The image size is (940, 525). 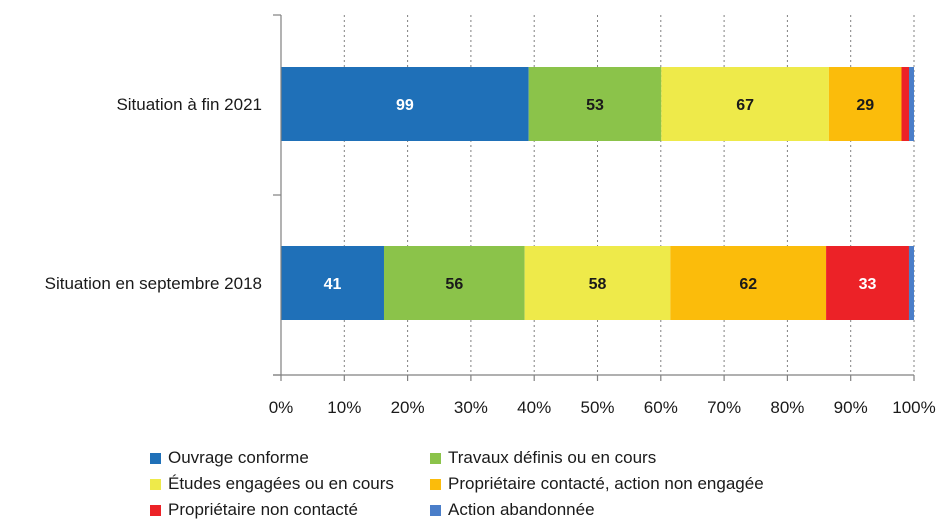 What do you see at coordinates (851, 407) in the screenshot?
I see `x-tick-label: 90%` at bounding box center [851, 407].